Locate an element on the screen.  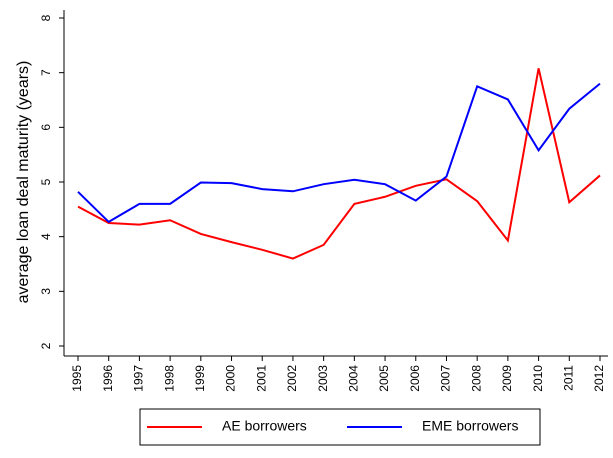
x-tick-label: 2004 is located at coordinates (354, 378).